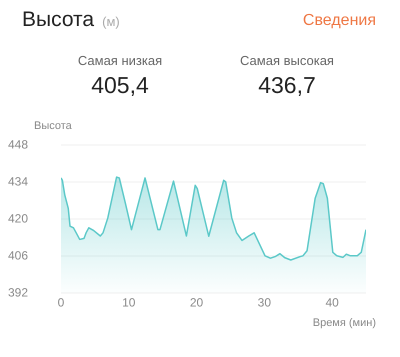 The image size is (400, 357). I want to click on text: 436,7, so click(287, 85).